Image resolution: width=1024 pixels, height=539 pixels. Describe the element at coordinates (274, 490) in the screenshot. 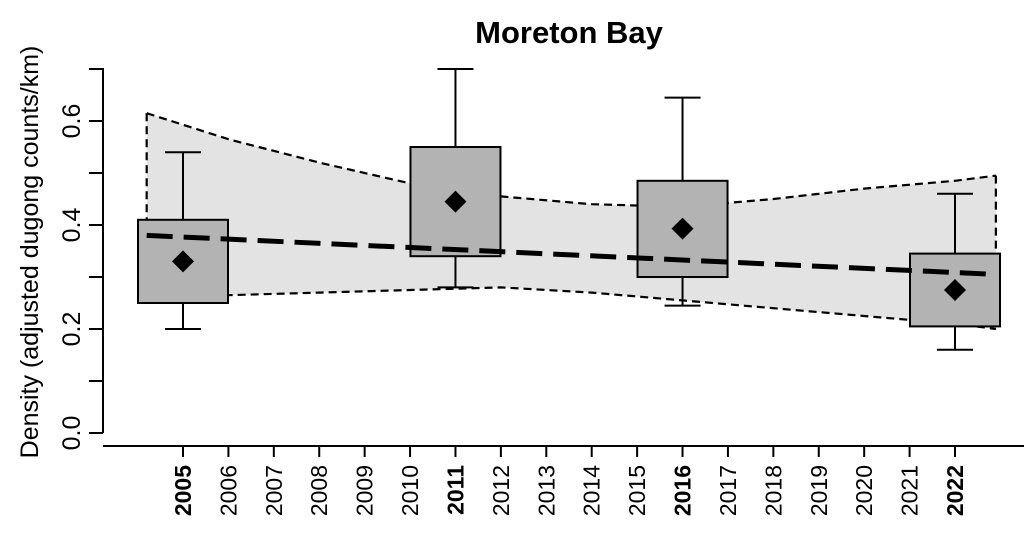

I see `x-tick-label: 2007` at that location.